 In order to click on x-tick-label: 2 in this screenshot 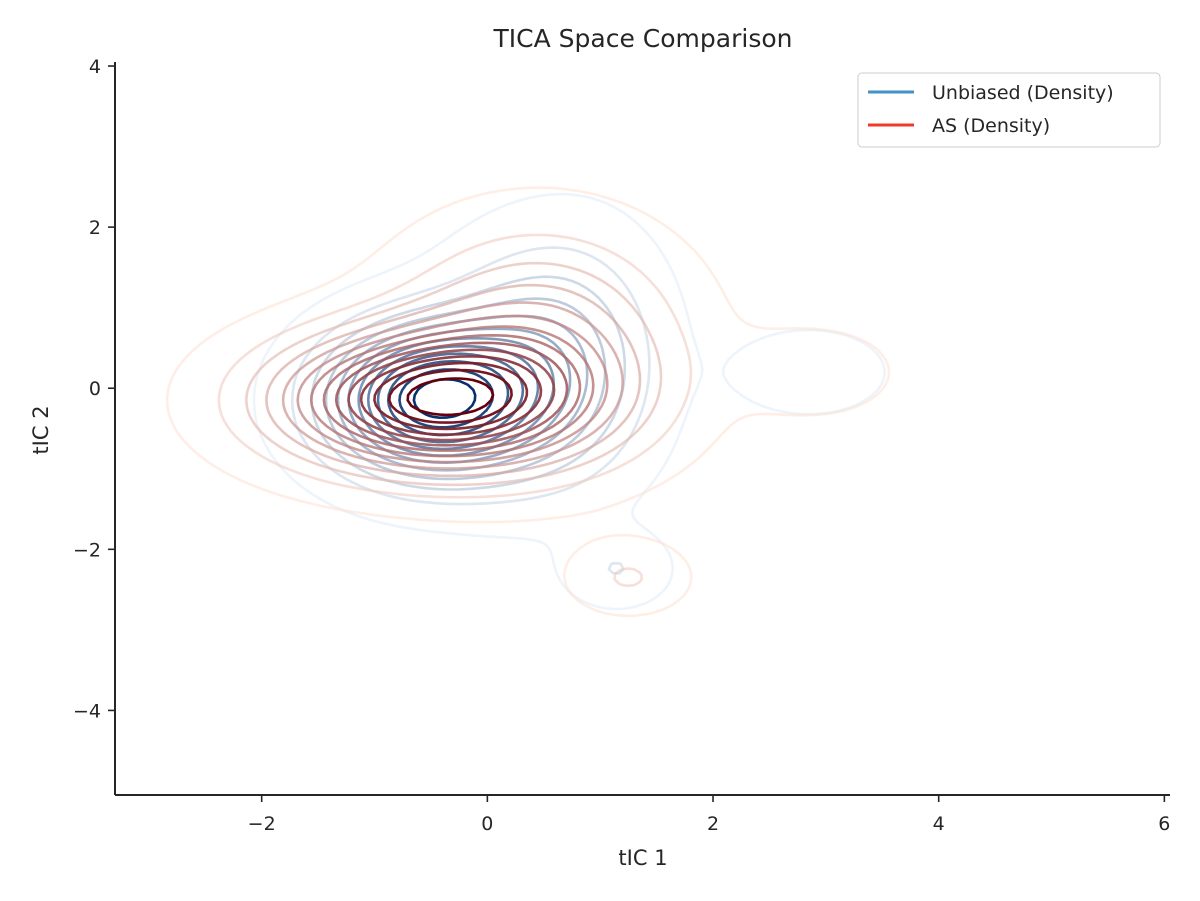, I will do `click(713, 824)`.